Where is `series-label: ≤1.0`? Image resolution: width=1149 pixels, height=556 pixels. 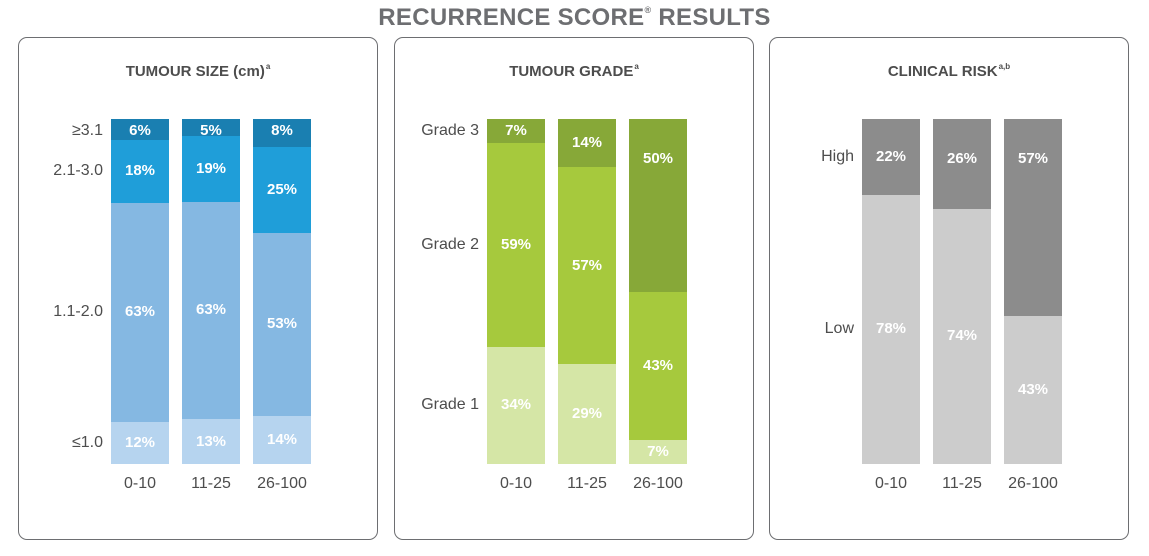 series-label: ≤1.0 is located at coordinates (87, 443).